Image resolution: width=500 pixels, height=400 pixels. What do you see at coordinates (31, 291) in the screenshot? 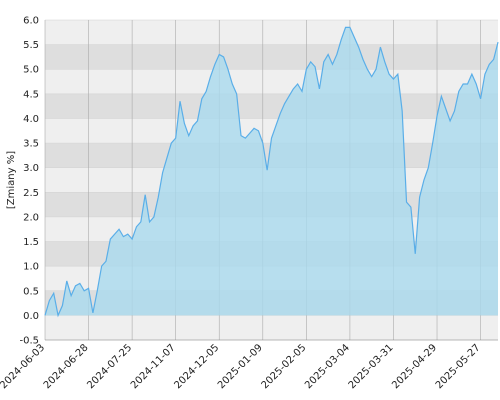
I see `y-tick-label: 0.5` at bounding box center [31, 291].